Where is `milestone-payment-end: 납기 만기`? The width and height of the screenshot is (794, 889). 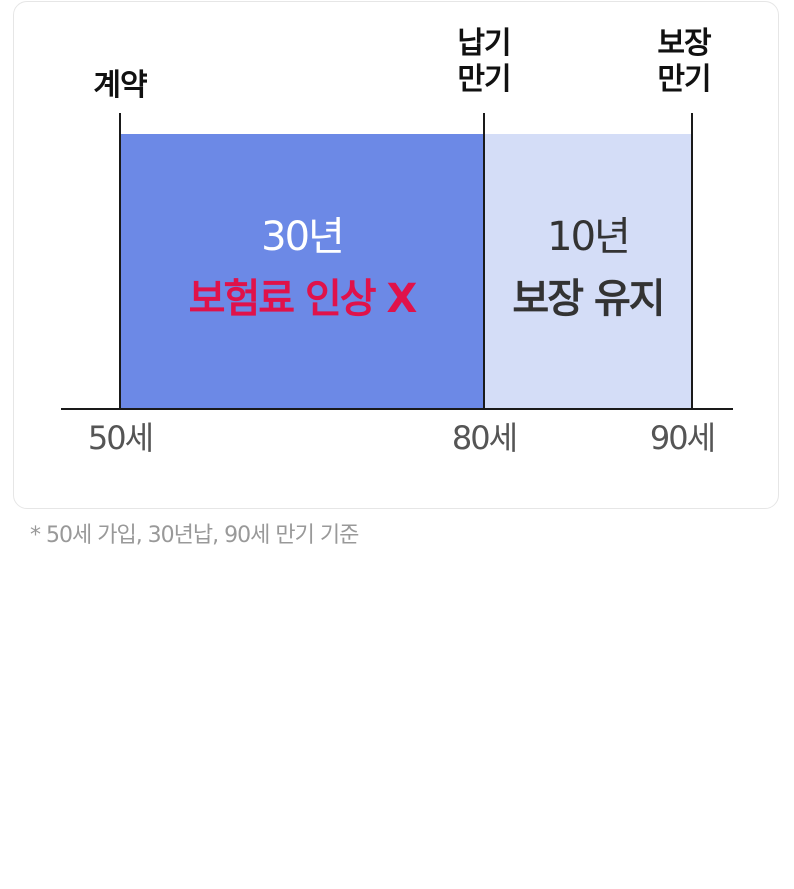
milestone-payment-end: 납기 만기 is located at coordinates (484, 62).